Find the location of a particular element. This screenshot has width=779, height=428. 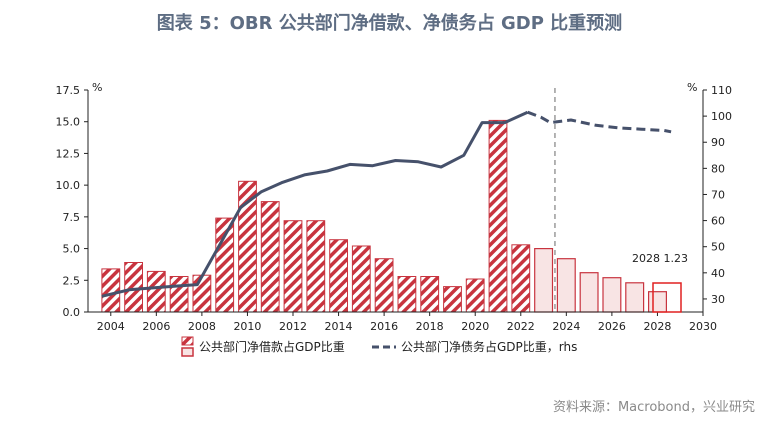

annotation-box is located at coordinates (667, 297).